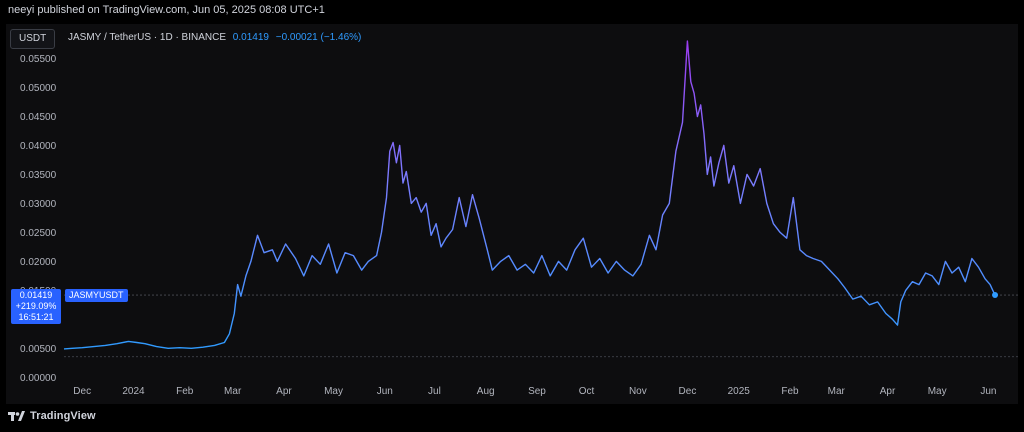 This screenshot has width=1024, height=432. Describe the element at coordinates (587, 391) in the screenshot. I see `x-tick-label: Oct` at that location.